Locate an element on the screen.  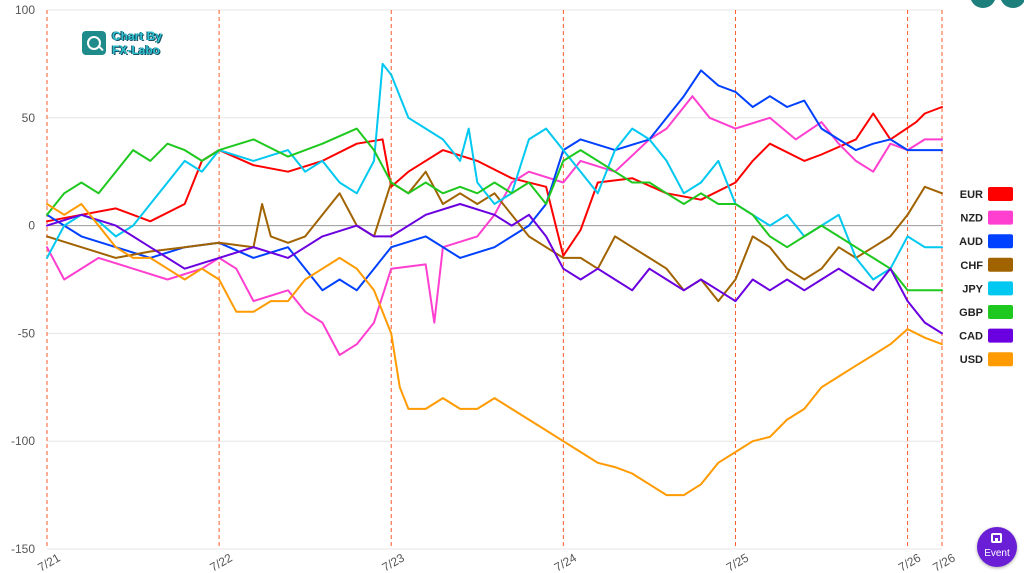
legend: EUR NZD AUD CHF JPY GBP CAD USD is located at coordinates (986, 277).